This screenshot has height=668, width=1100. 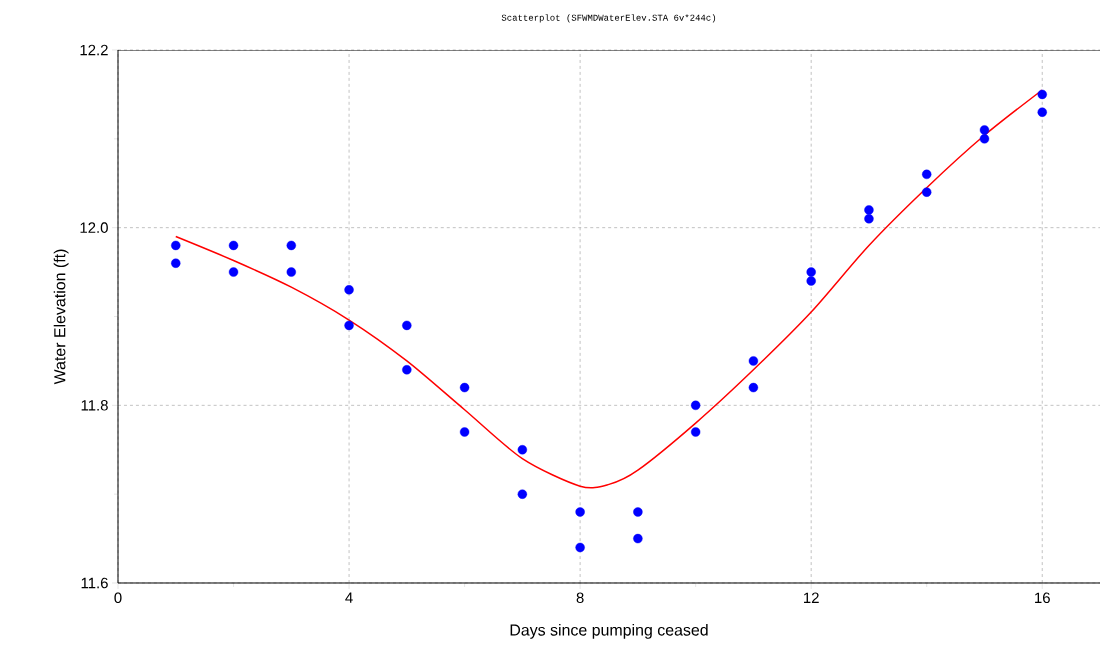 I want to click on x-tick-label: 16, so click(x=1042, y=598).